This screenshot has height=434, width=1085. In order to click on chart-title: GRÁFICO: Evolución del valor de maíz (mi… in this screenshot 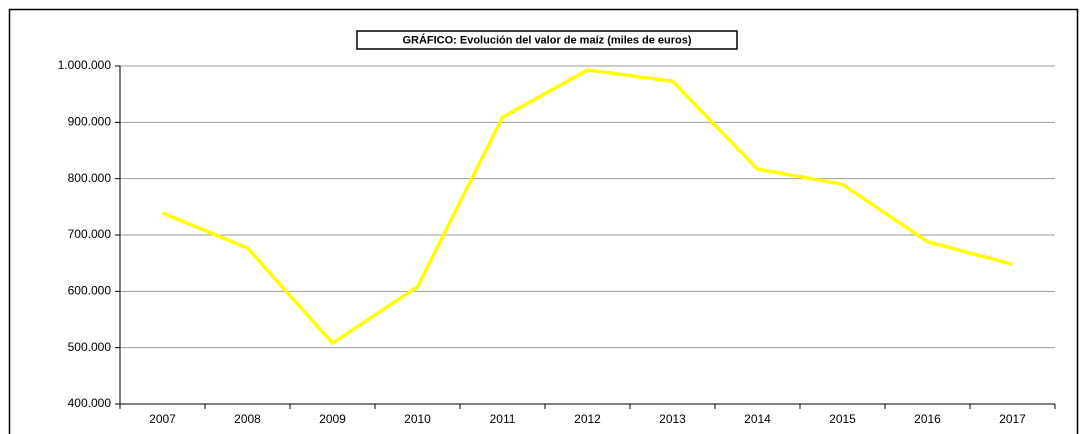, I will do `click(546, 39)`.